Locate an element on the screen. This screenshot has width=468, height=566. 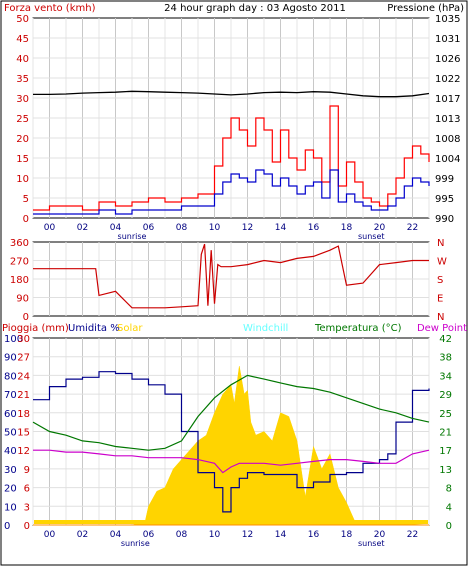
temperature-y-tick-label: 25 is located at coordinates (445, 414).